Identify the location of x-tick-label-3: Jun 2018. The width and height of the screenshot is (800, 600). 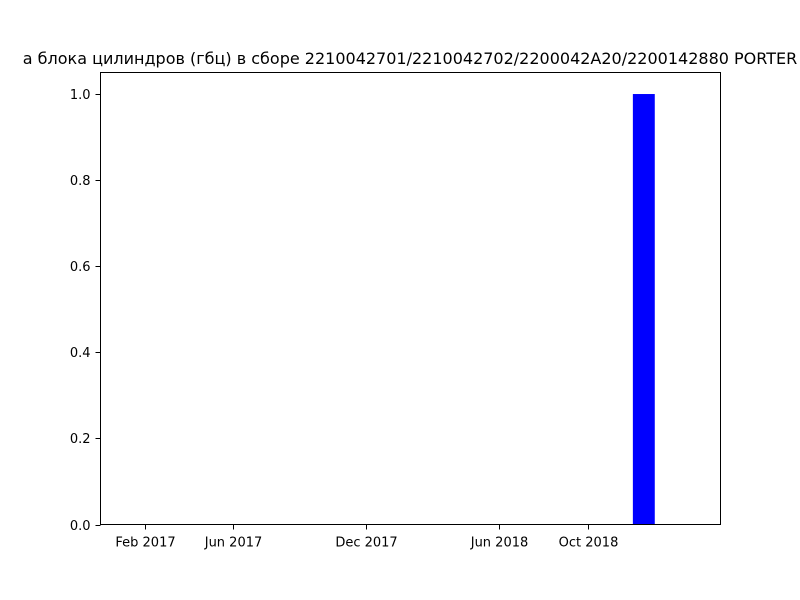
(499, 543).